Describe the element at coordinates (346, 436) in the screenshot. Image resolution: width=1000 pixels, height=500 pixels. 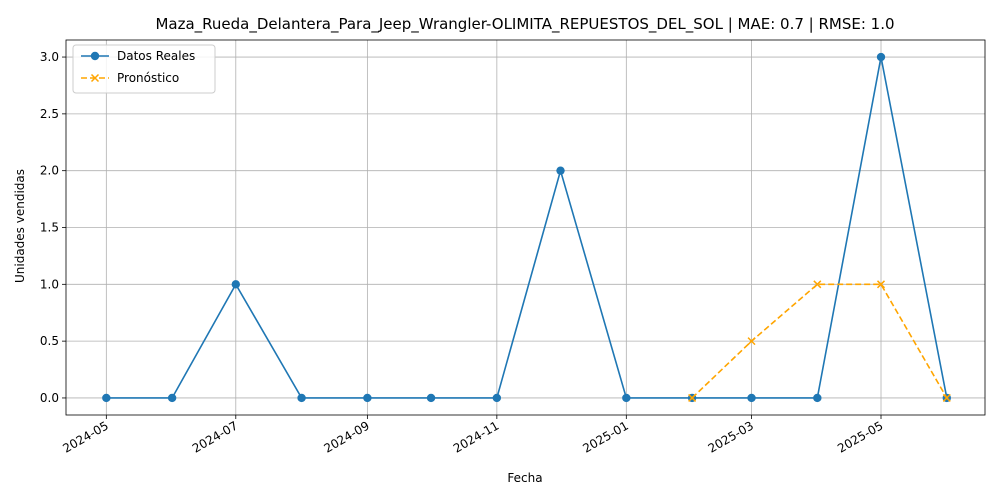
I see `x-tick-label: 2024-09` at that location.